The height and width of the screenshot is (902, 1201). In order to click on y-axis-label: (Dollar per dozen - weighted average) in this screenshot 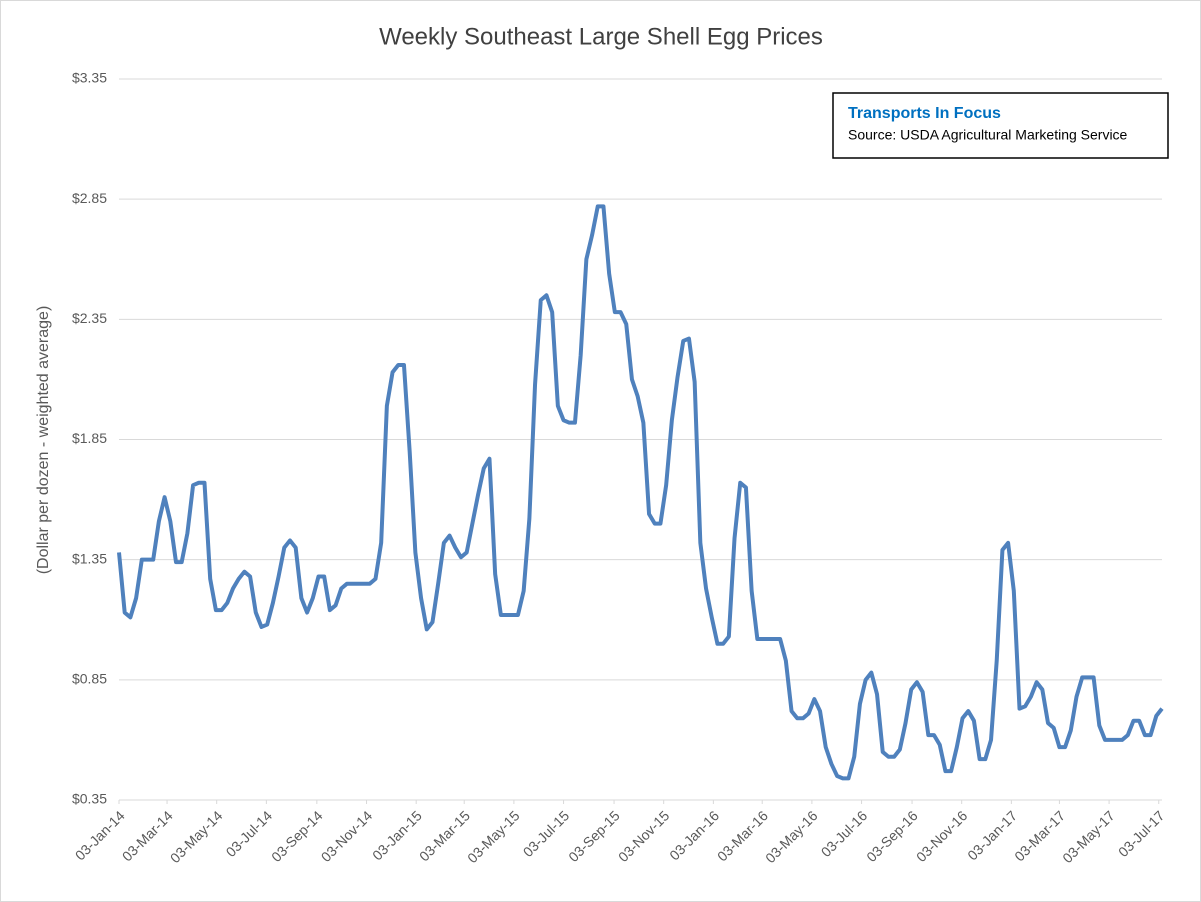, I will do `click(43, 440)`.